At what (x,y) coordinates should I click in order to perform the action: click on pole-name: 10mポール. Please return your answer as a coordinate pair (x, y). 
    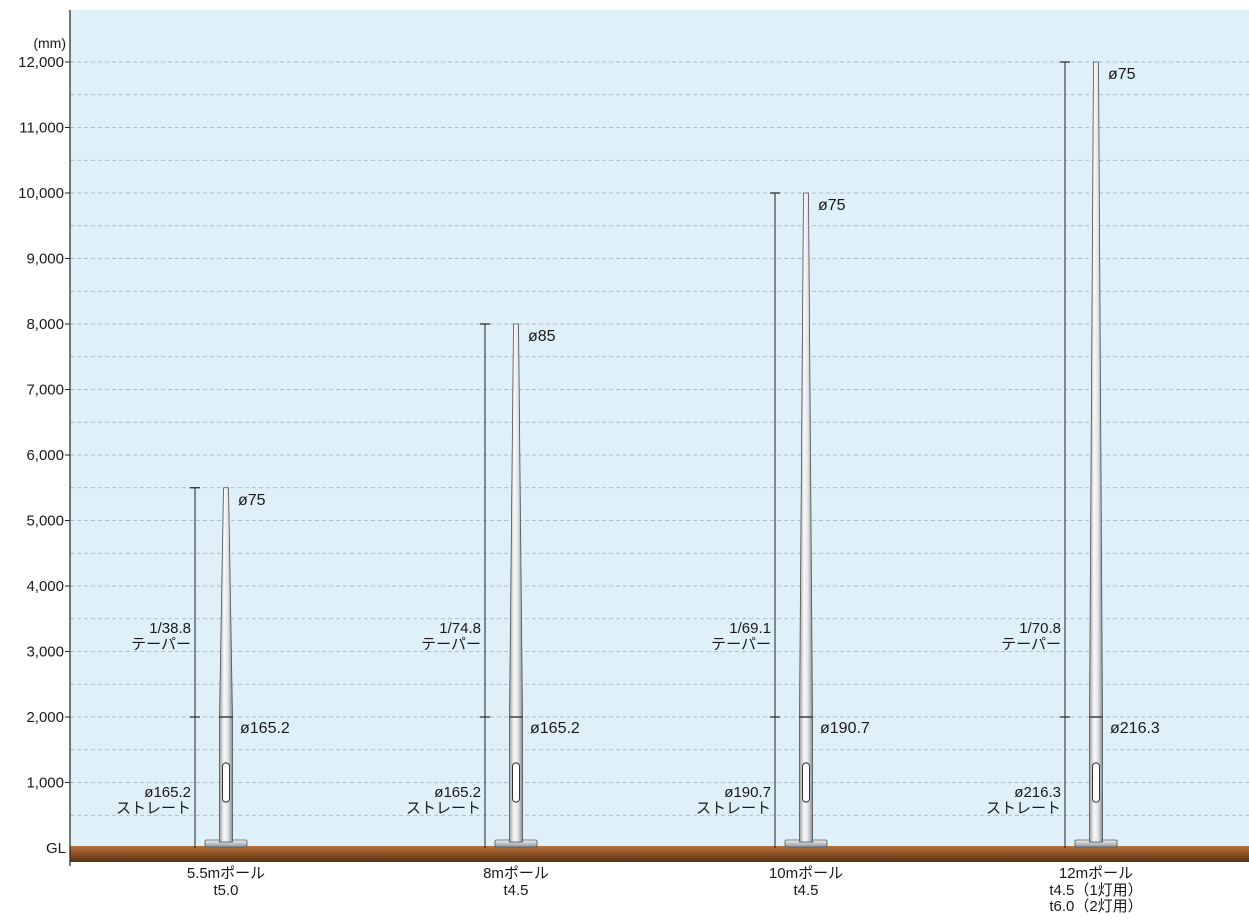
    Looking at the image, I should click on (806, 873).